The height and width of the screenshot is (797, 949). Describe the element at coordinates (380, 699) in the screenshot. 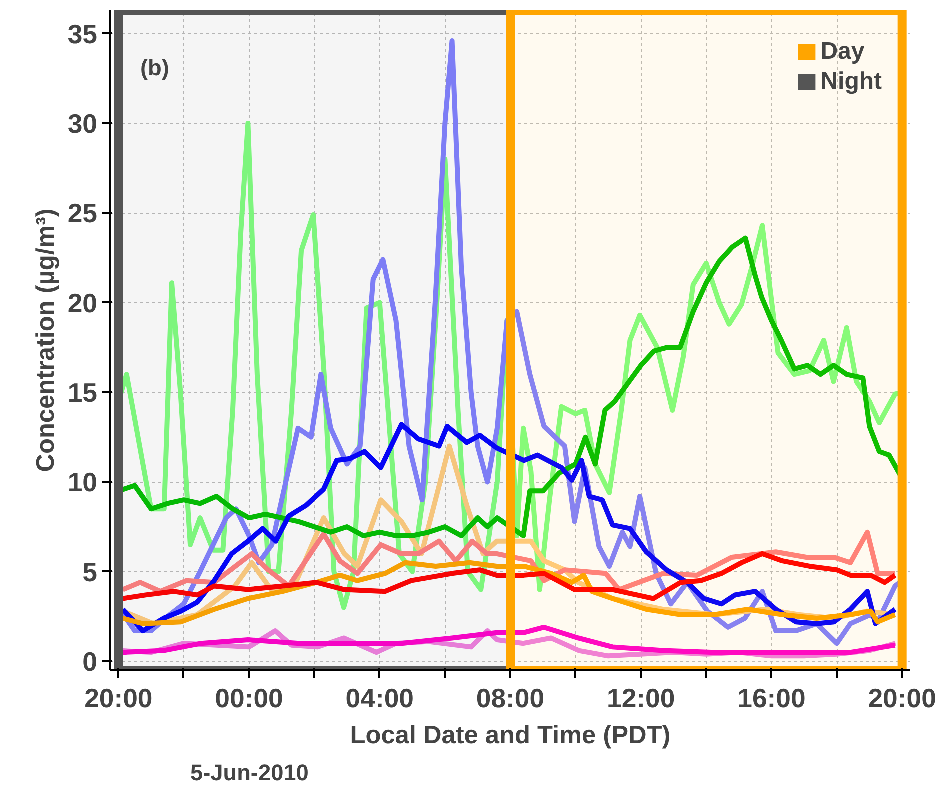

I see `x-tick-label: 04:00` at that location.